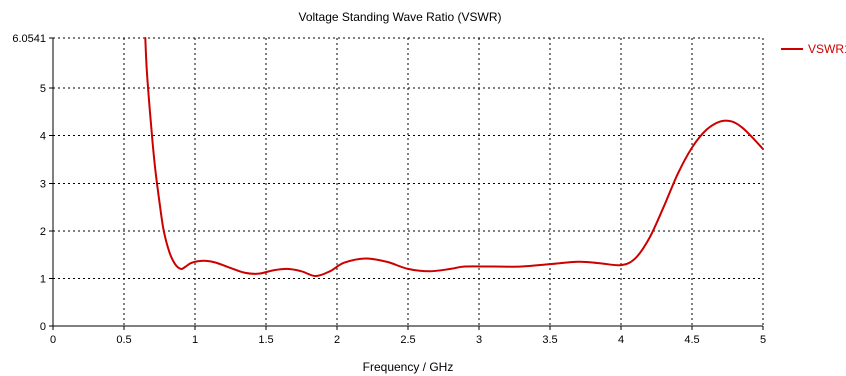  I want to click on y-tick-label: 1, so click(43, 279).